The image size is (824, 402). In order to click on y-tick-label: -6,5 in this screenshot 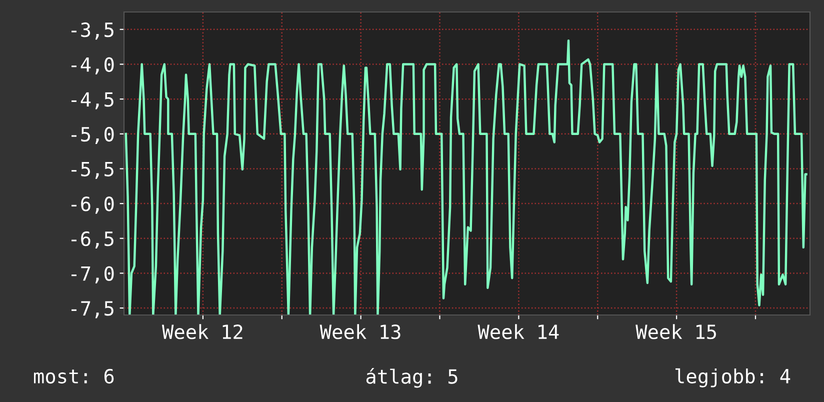, I will do `click(93, 240)`.